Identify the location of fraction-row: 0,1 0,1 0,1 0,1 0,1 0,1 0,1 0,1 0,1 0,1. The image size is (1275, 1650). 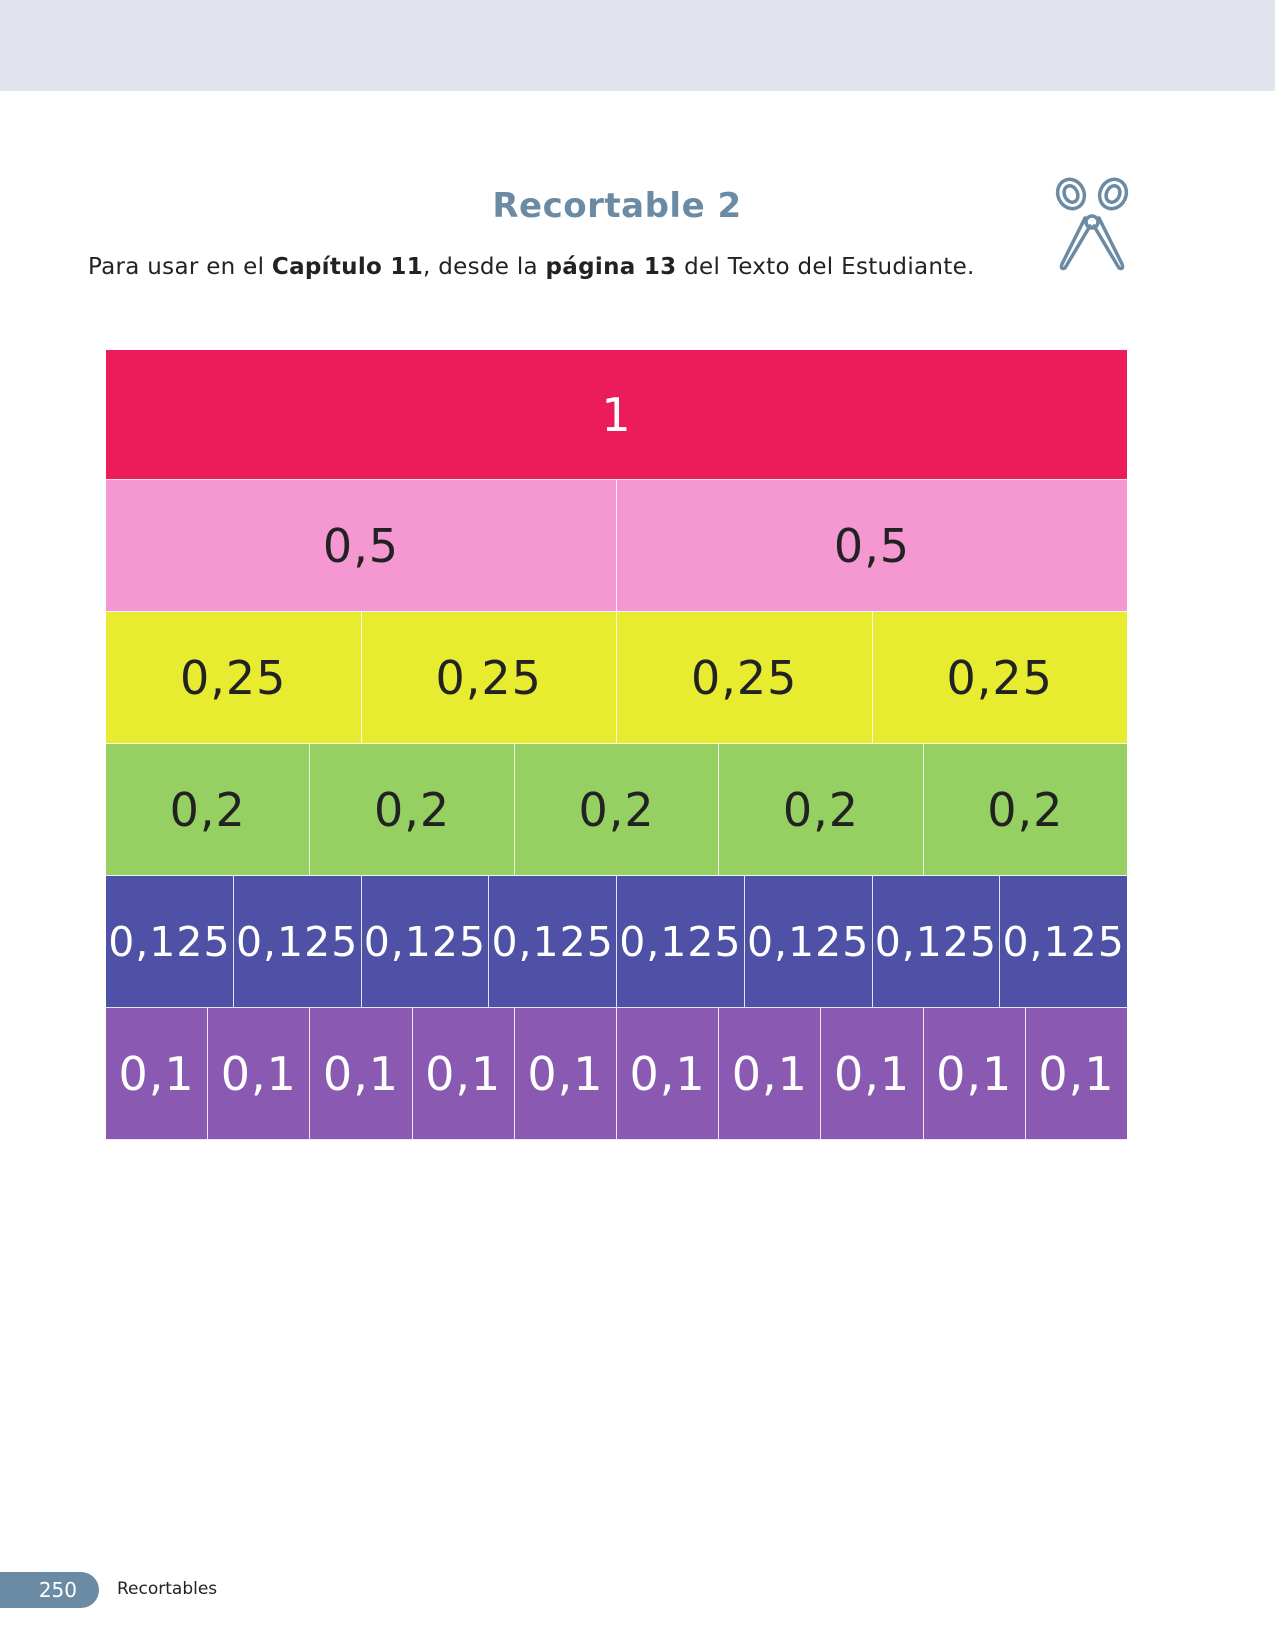
(617, 1074).